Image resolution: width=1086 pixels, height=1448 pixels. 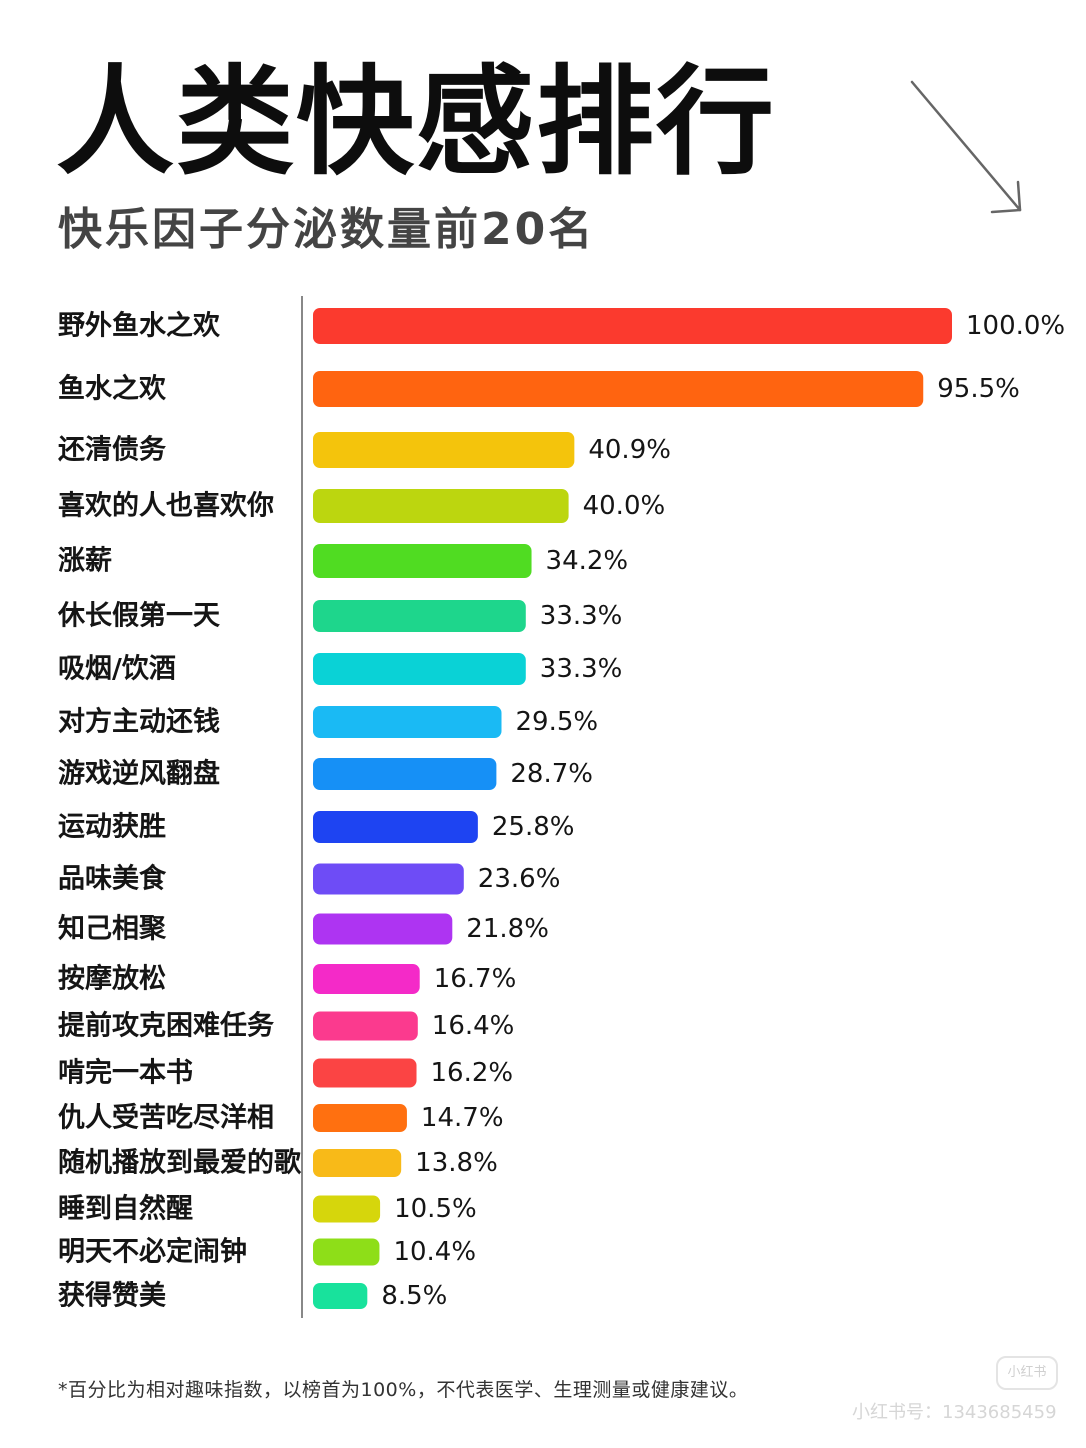 I want to click on category-label: 涨薪, so click(x=85, y=561).